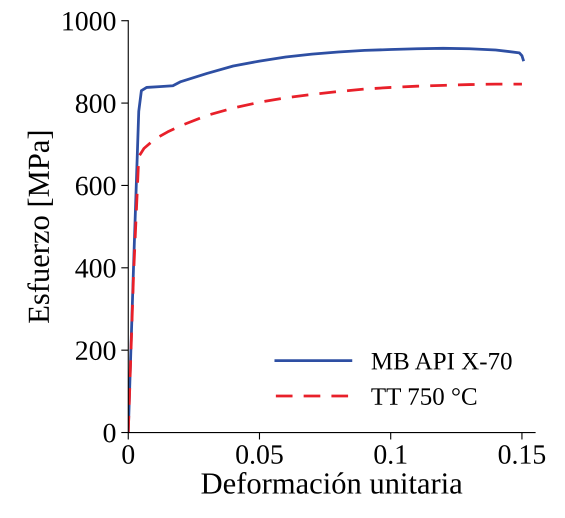  What do you see at coordinates (128, 454) in the screenshot?
I see `x-tick-label: 0` at bounding box center [128, 454].